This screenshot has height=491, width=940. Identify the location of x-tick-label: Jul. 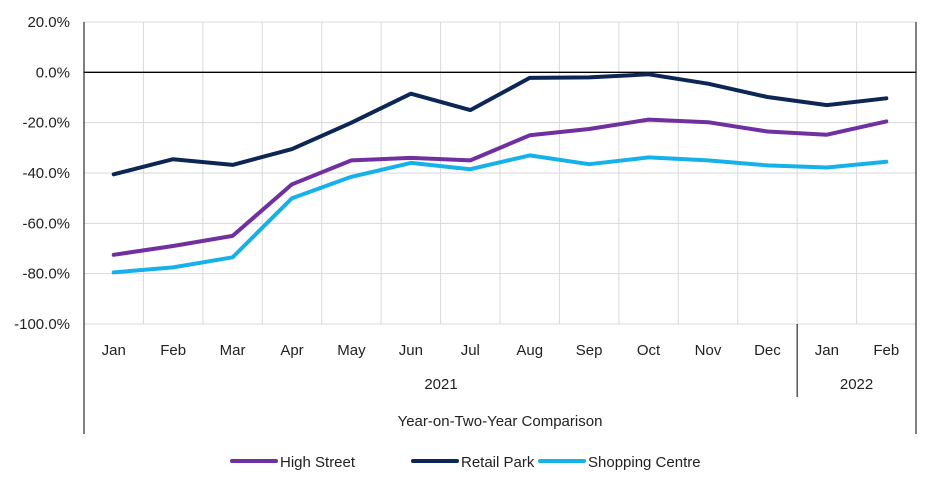
(470, 350).